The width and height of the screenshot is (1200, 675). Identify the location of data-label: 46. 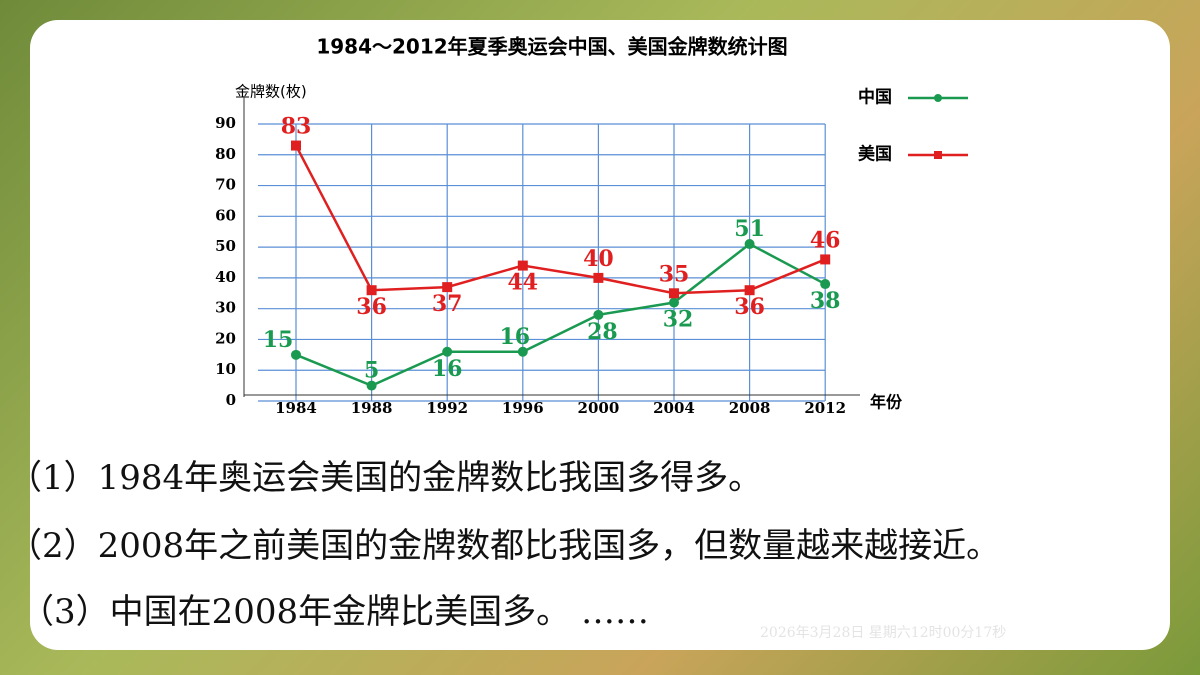
(825, 240).